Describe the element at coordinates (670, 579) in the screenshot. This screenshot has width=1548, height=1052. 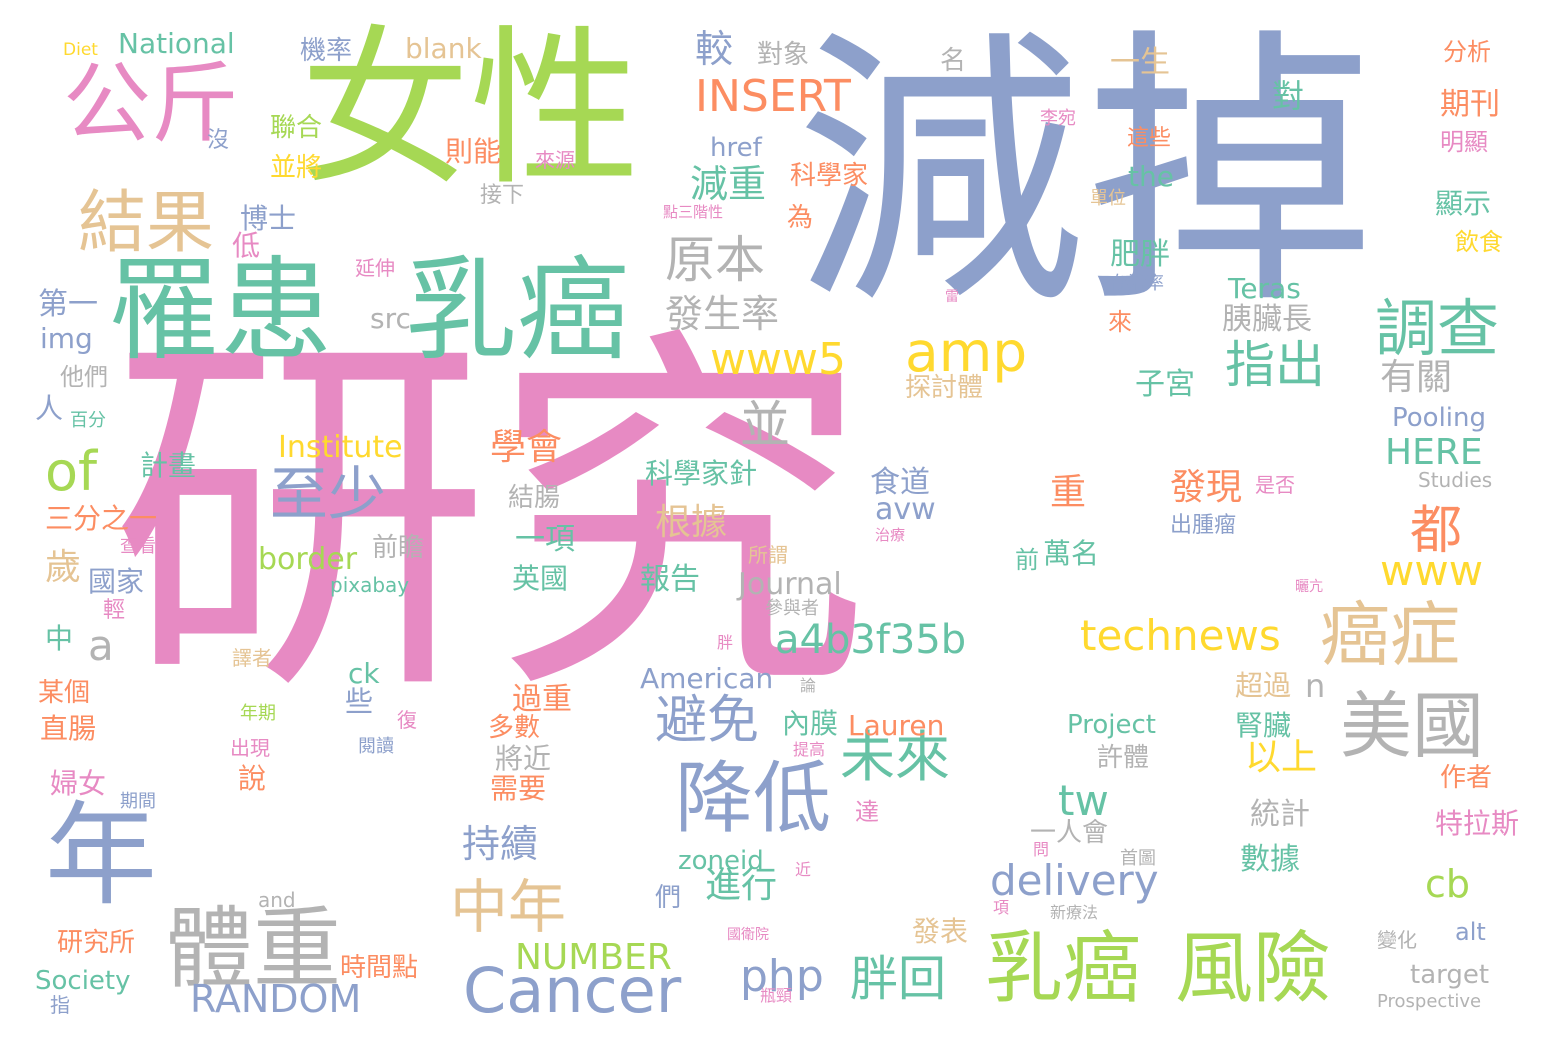
I see `word-zh-118: 報告` at that location.